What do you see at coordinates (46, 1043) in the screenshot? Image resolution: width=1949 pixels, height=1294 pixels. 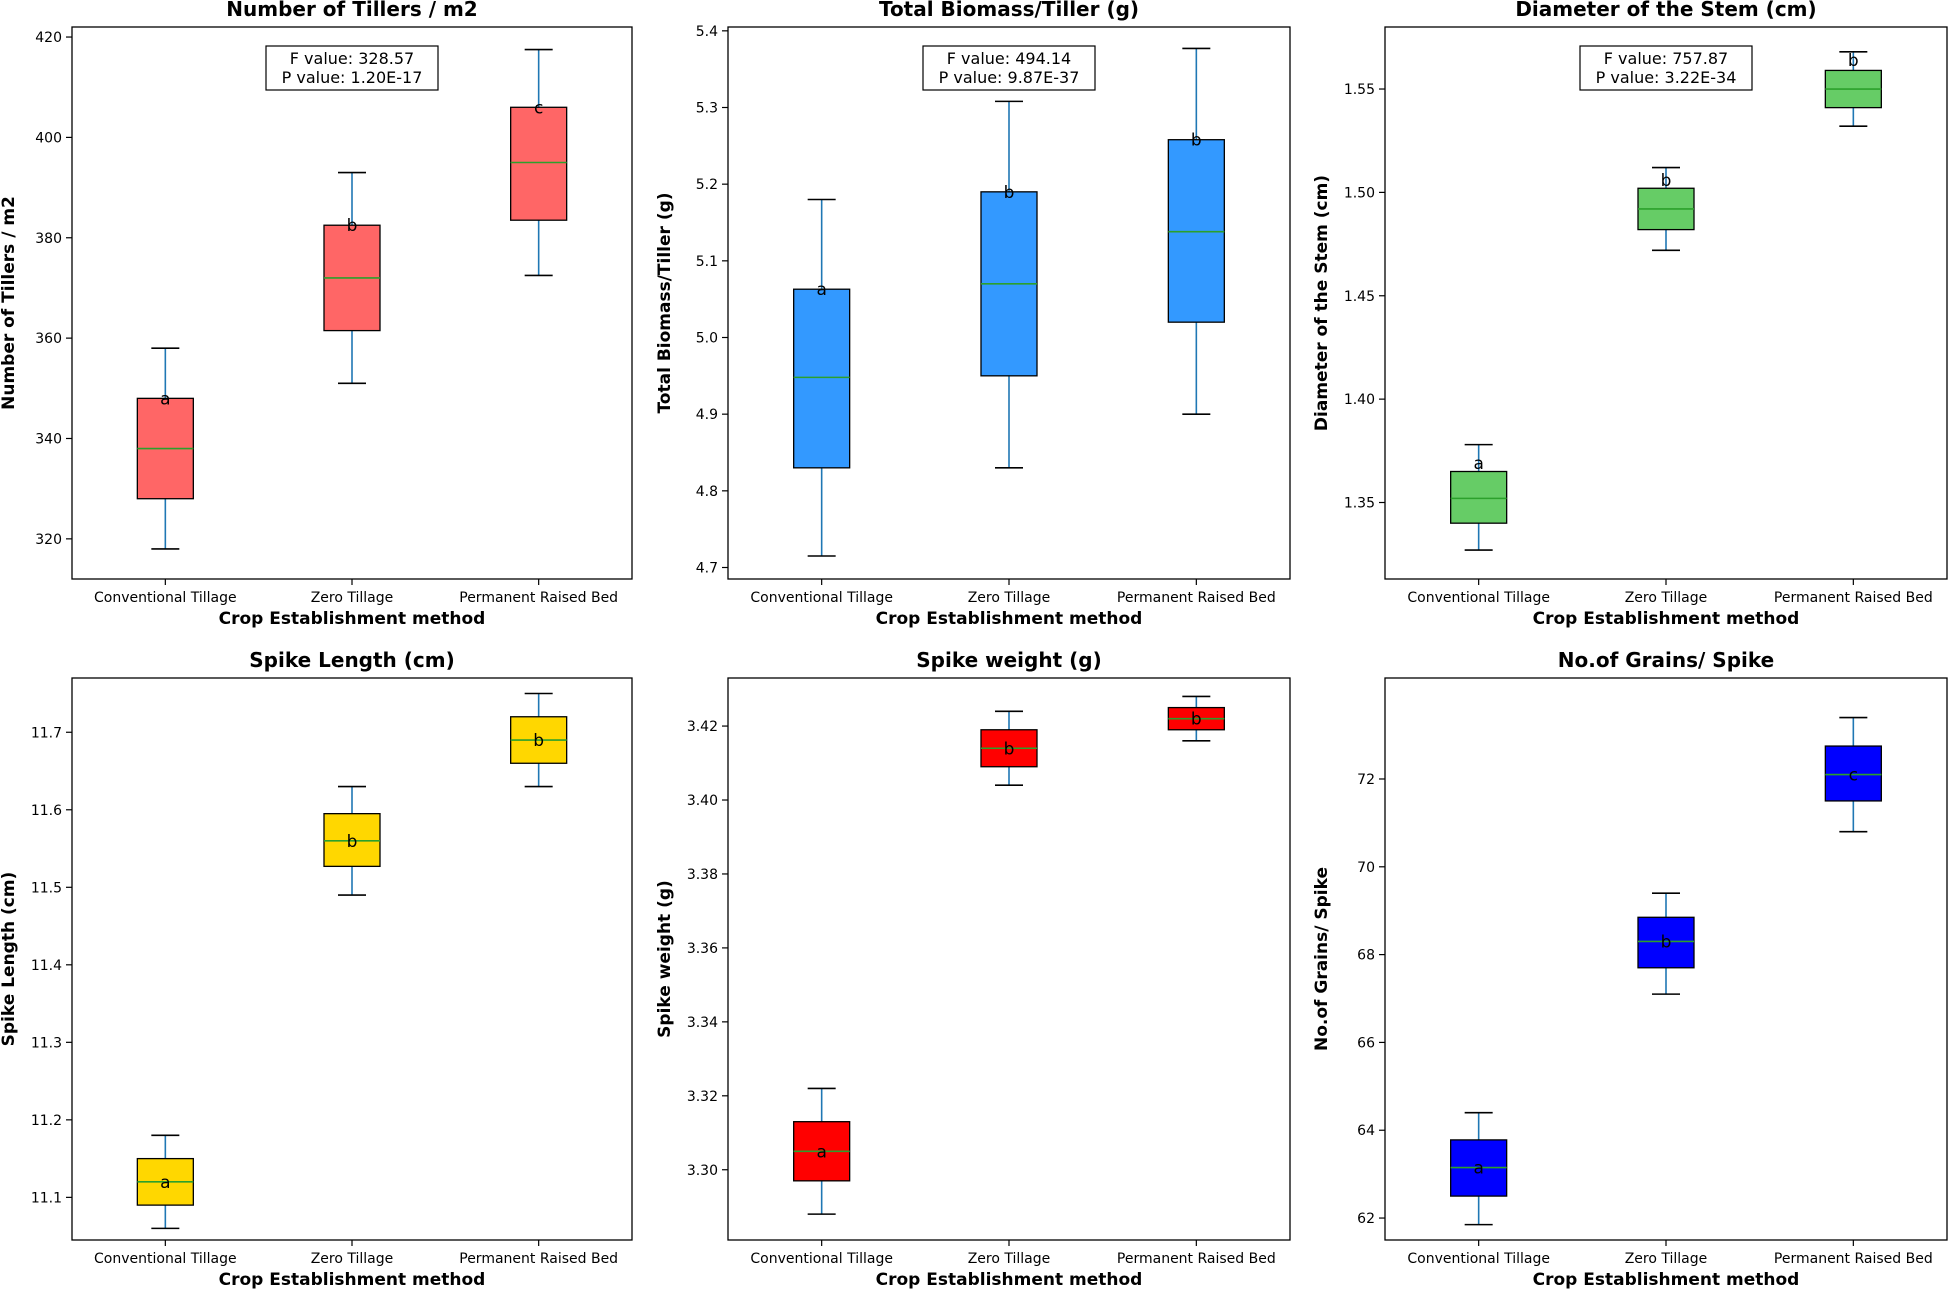 I see `y-tick-label: 11.3` at bounding box center [46, 1043].